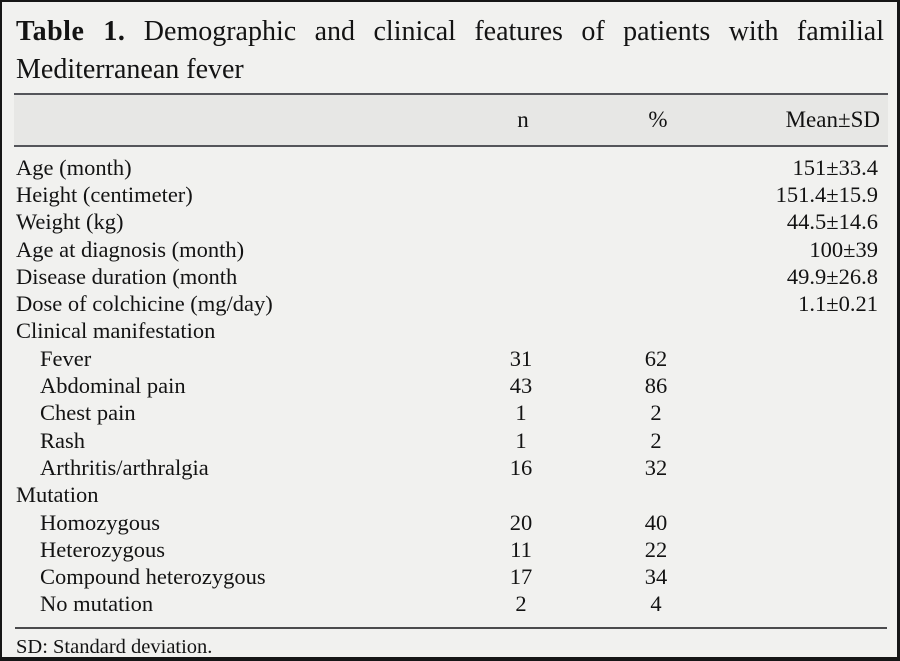 The height and width of the screenshot is (661, 900). What do you see at coordinates (521, 358) in the screenshot?
I see `row-n: 31` at bounding box center [521, 358].